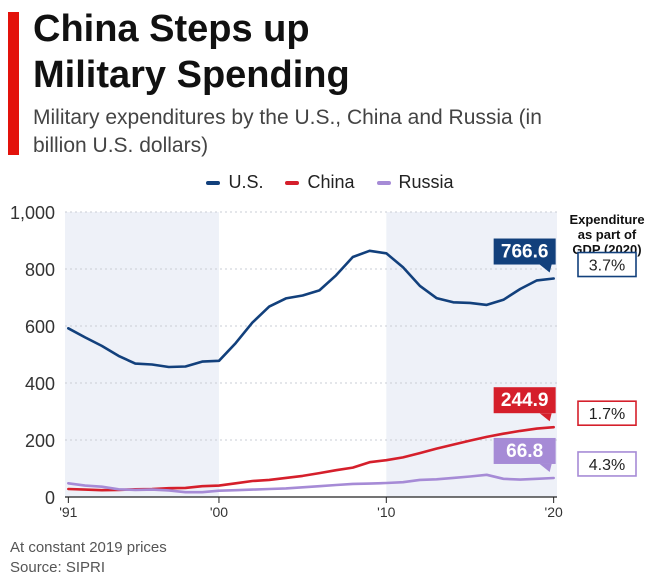  I want to click on legend-label-china: China, so click(331, 182).